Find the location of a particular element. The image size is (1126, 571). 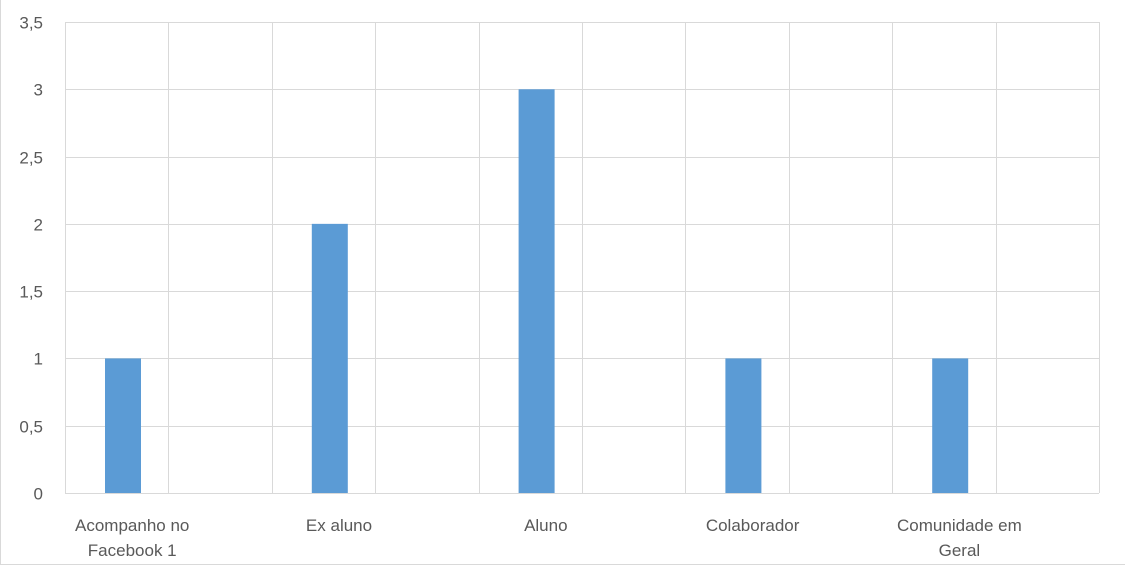

x-tick-label: Comunidade em Geral is located at coordinates (959, 538).